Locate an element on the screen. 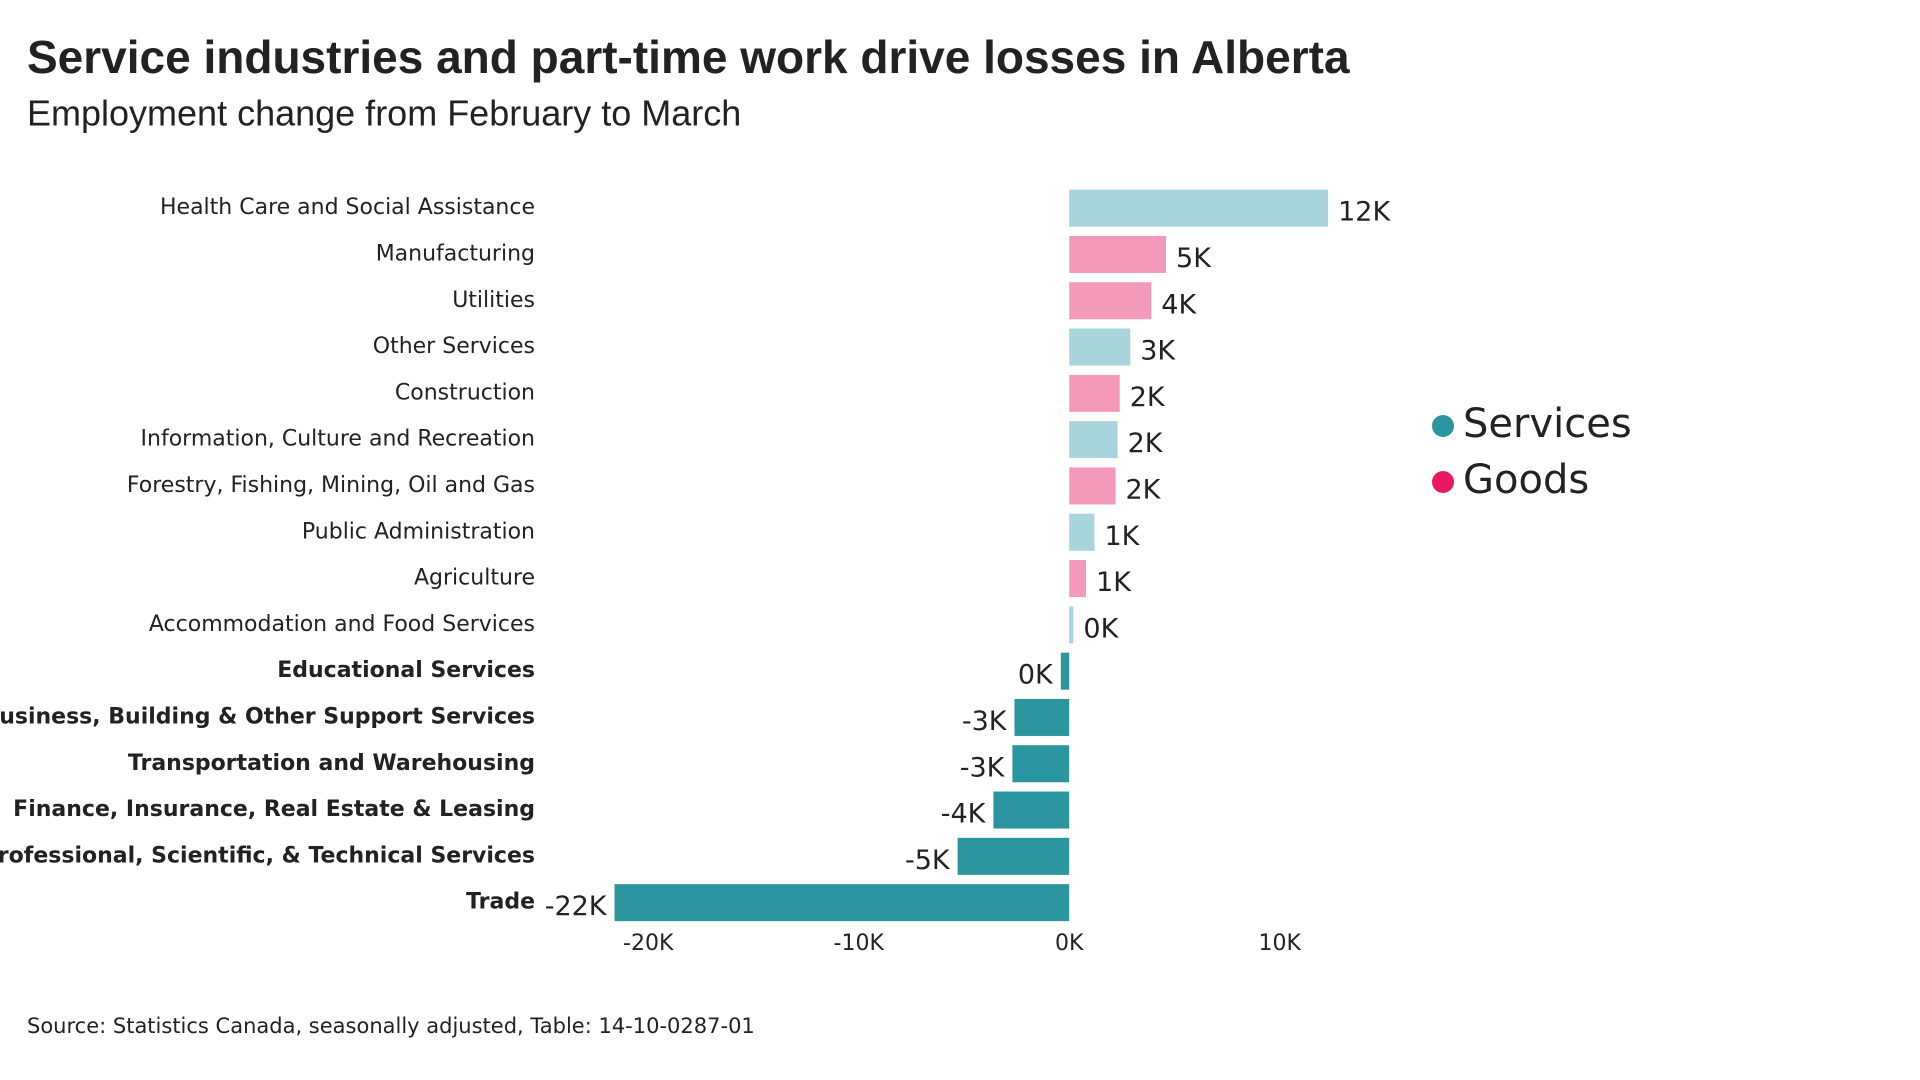 The width and height of the screenshot is (1920, 1080). y-tick-label: Educational Services is located at coordinates (406, 670).